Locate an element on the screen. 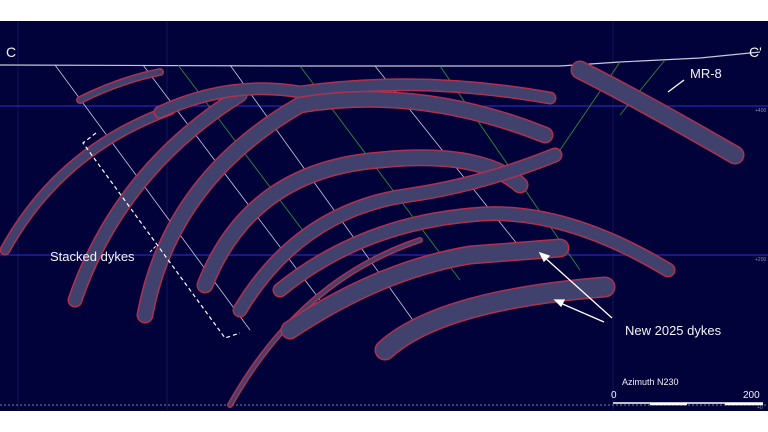 The width and height of the screenshot is (768, 432). scale-bar-min: 0 is located at coordinates (614, 395).